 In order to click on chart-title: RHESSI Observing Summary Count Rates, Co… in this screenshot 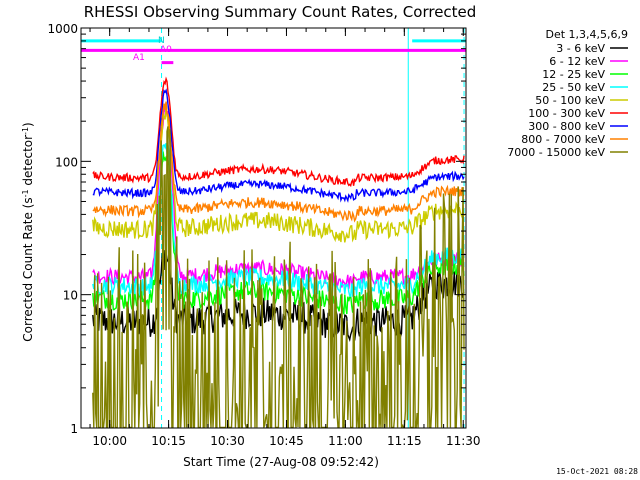, I will do `click(280, 12)`.